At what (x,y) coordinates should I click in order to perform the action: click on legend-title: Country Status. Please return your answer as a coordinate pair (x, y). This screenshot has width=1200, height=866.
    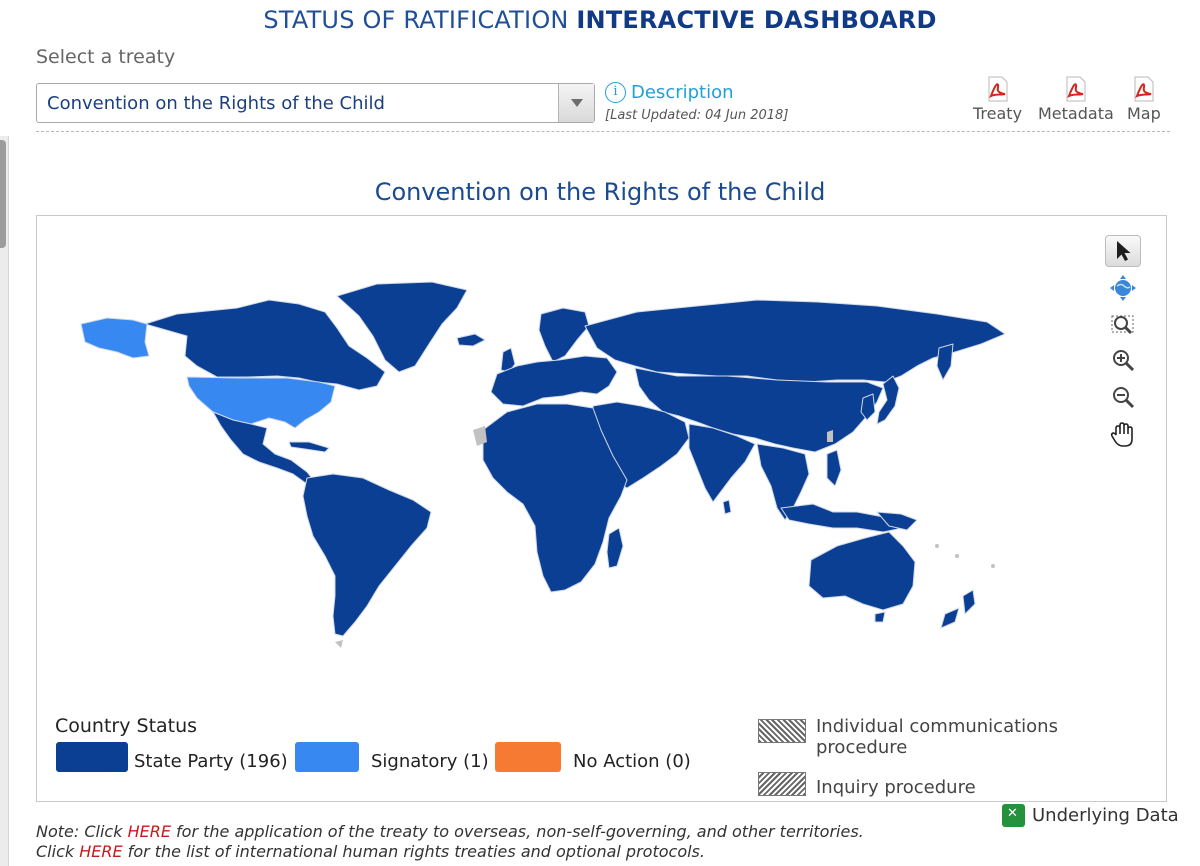
    Looking at the image, I should click on (126, 726).